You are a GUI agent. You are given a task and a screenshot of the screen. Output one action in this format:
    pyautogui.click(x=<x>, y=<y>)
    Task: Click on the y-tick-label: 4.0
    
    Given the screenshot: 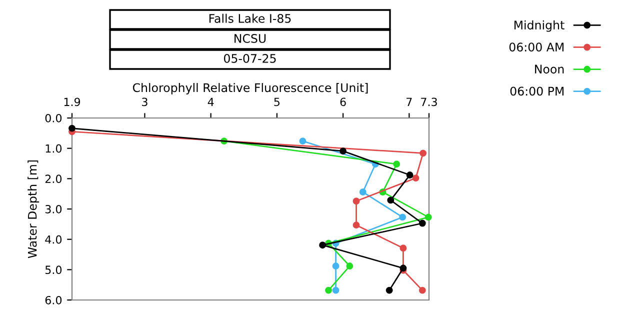 What is the action you would take?
    pyautogui.click(x=53, y=239)
    